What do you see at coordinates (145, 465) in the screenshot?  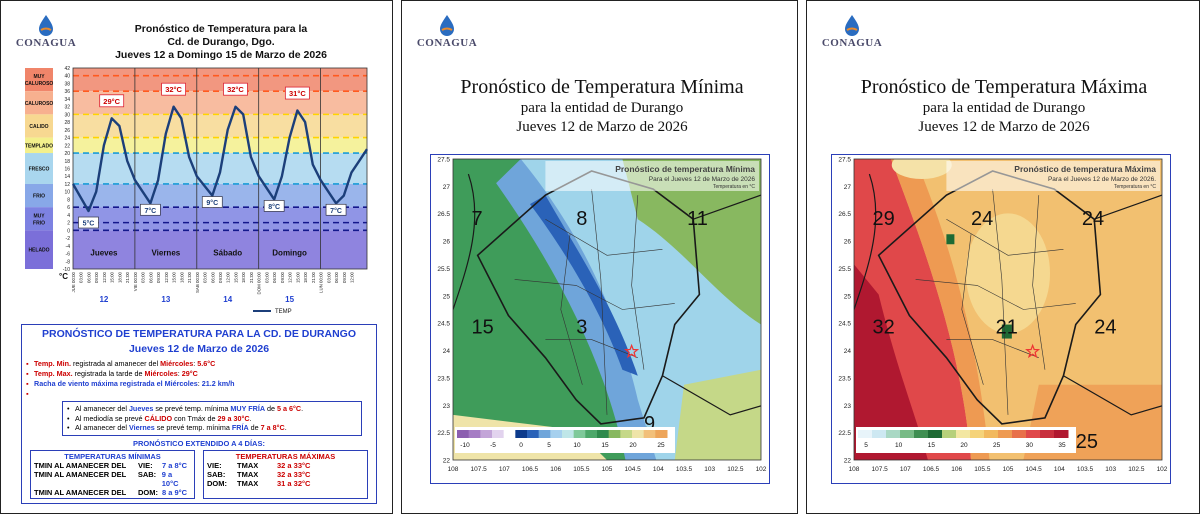 I see `min-row-day: VIE:` at bounding box center [145, 465].